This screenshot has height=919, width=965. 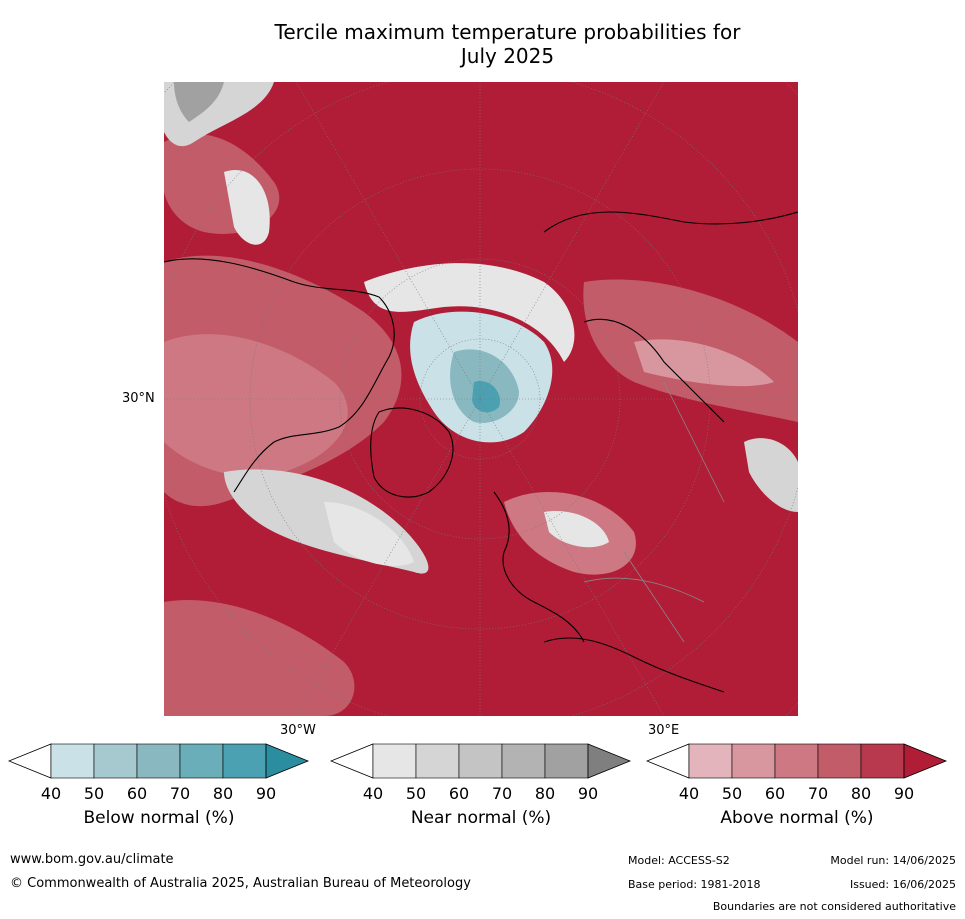 I want to click on north-america-inner, so click(x=256, y=405).